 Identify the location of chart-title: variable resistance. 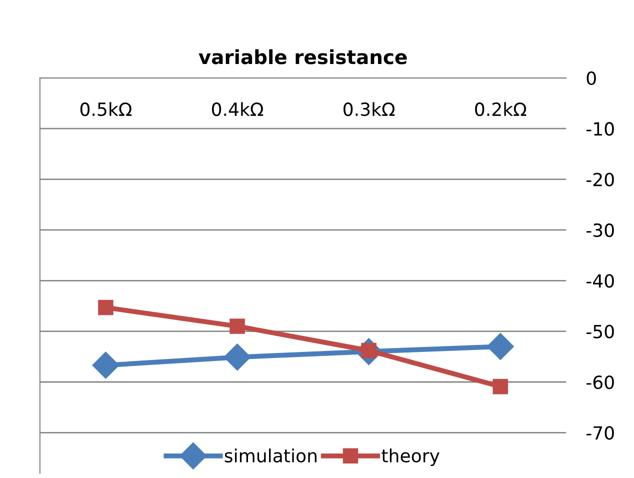
(302, 56).